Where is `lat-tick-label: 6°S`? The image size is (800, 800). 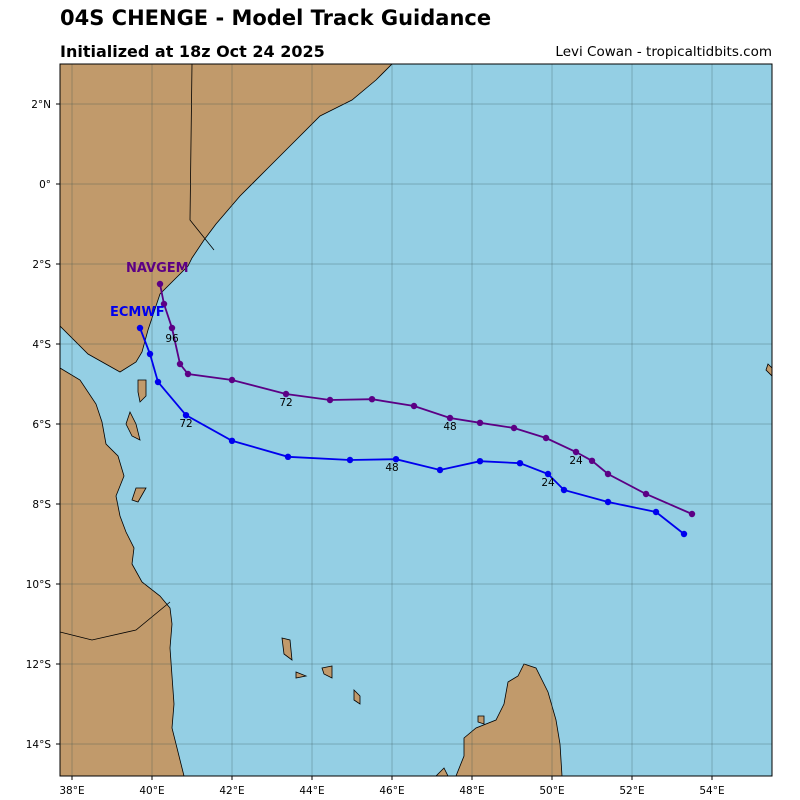 lat-tick-label: 6°S is located at coordinates (41, 425).